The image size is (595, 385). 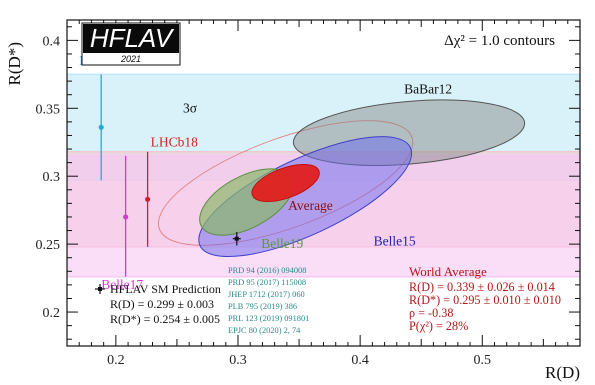 What do you see at coordinates (165, 319) in the screenshot?
I see `sm-legend-rdstar: R(D*) = 0.254 ± 0.005` at bounding box center [165, 319].